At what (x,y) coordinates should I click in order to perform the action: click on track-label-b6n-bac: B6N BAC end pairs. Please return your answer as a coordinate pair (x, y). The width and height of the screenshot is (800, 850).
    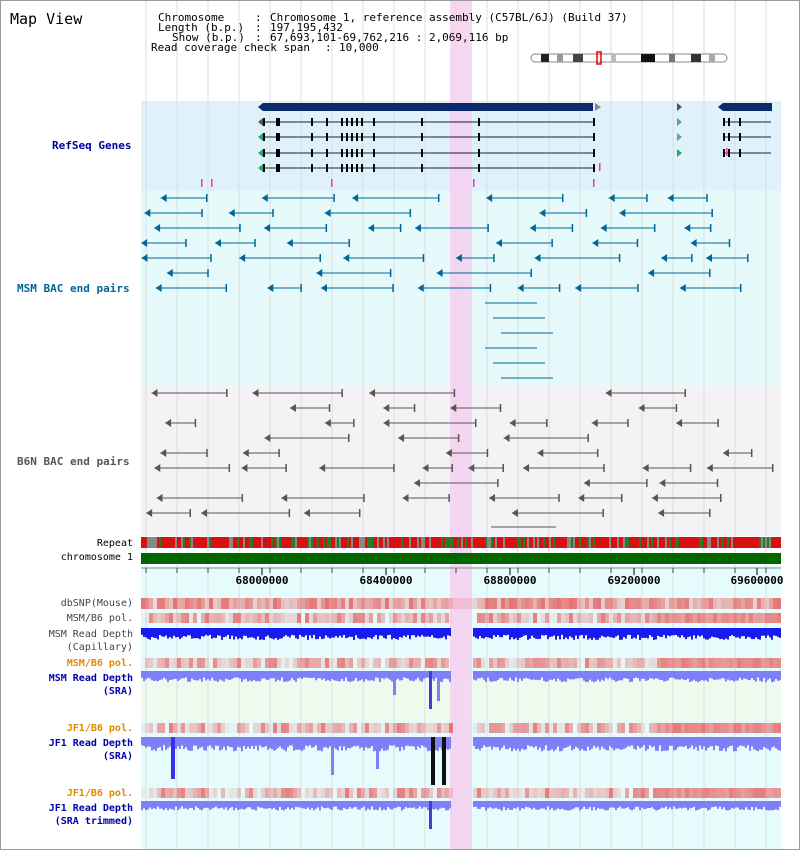
    Looking at the image, I should click on (73, 461).